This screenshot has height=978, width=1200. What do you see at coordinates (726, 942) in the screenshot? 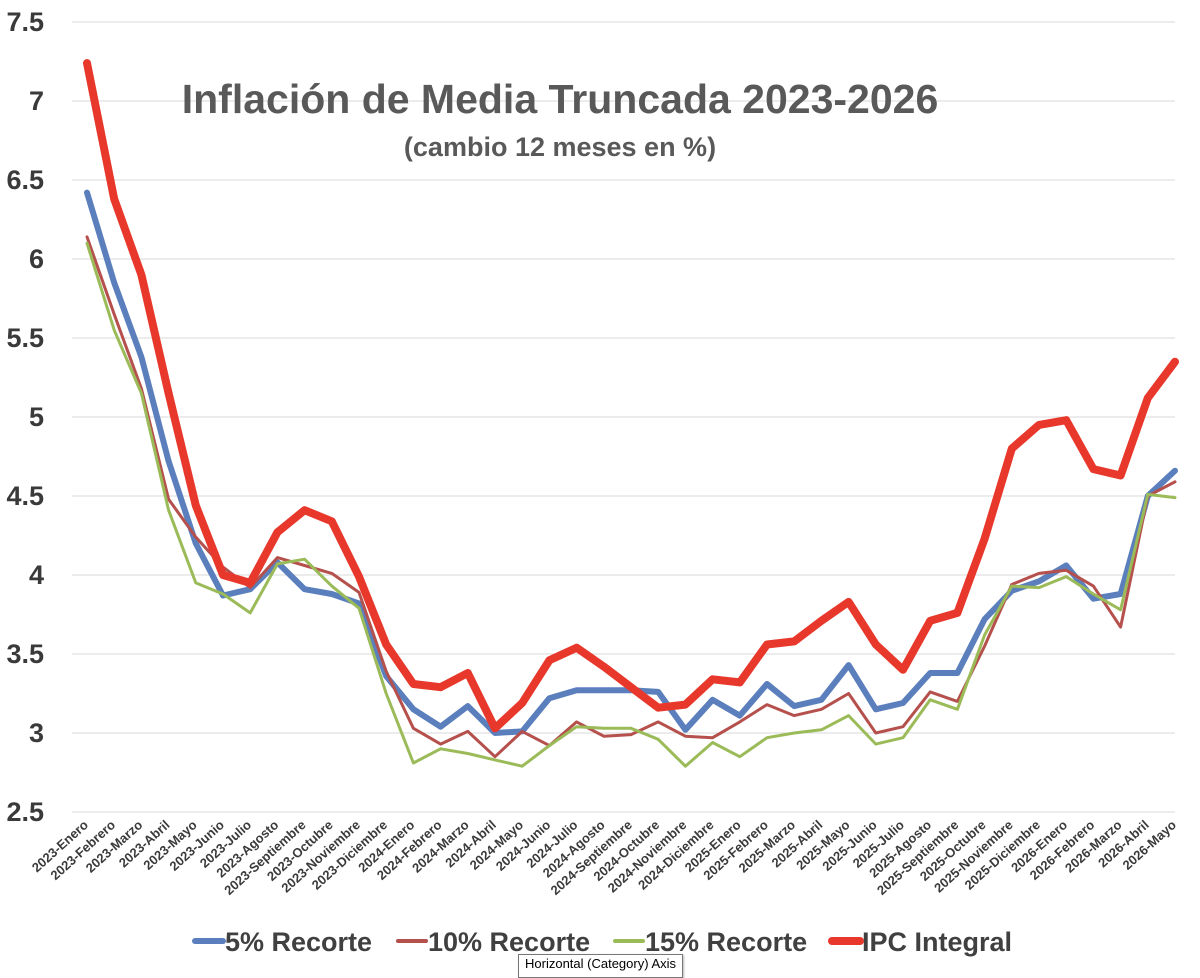
I see `legend-label: 15% Recorte` at bounding box center [726, 942].